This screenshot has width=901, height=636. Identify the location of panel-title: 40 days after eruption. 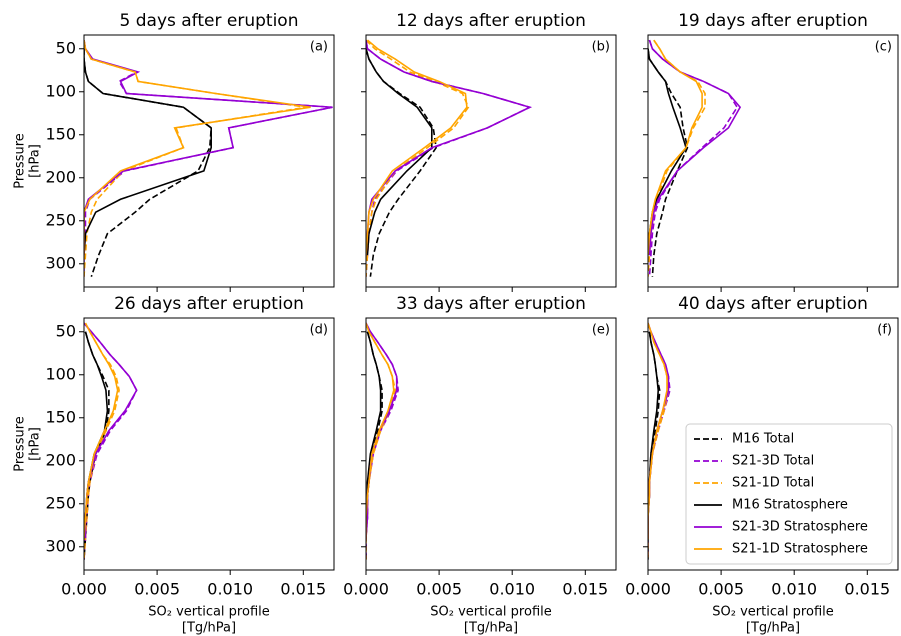
(773, 304).